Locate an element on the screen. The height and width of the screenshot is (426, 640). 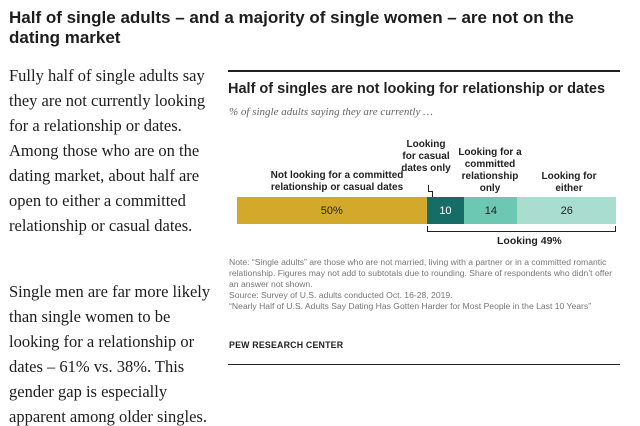
category-label-either: Looking for either is located at coordinates (569, 182).